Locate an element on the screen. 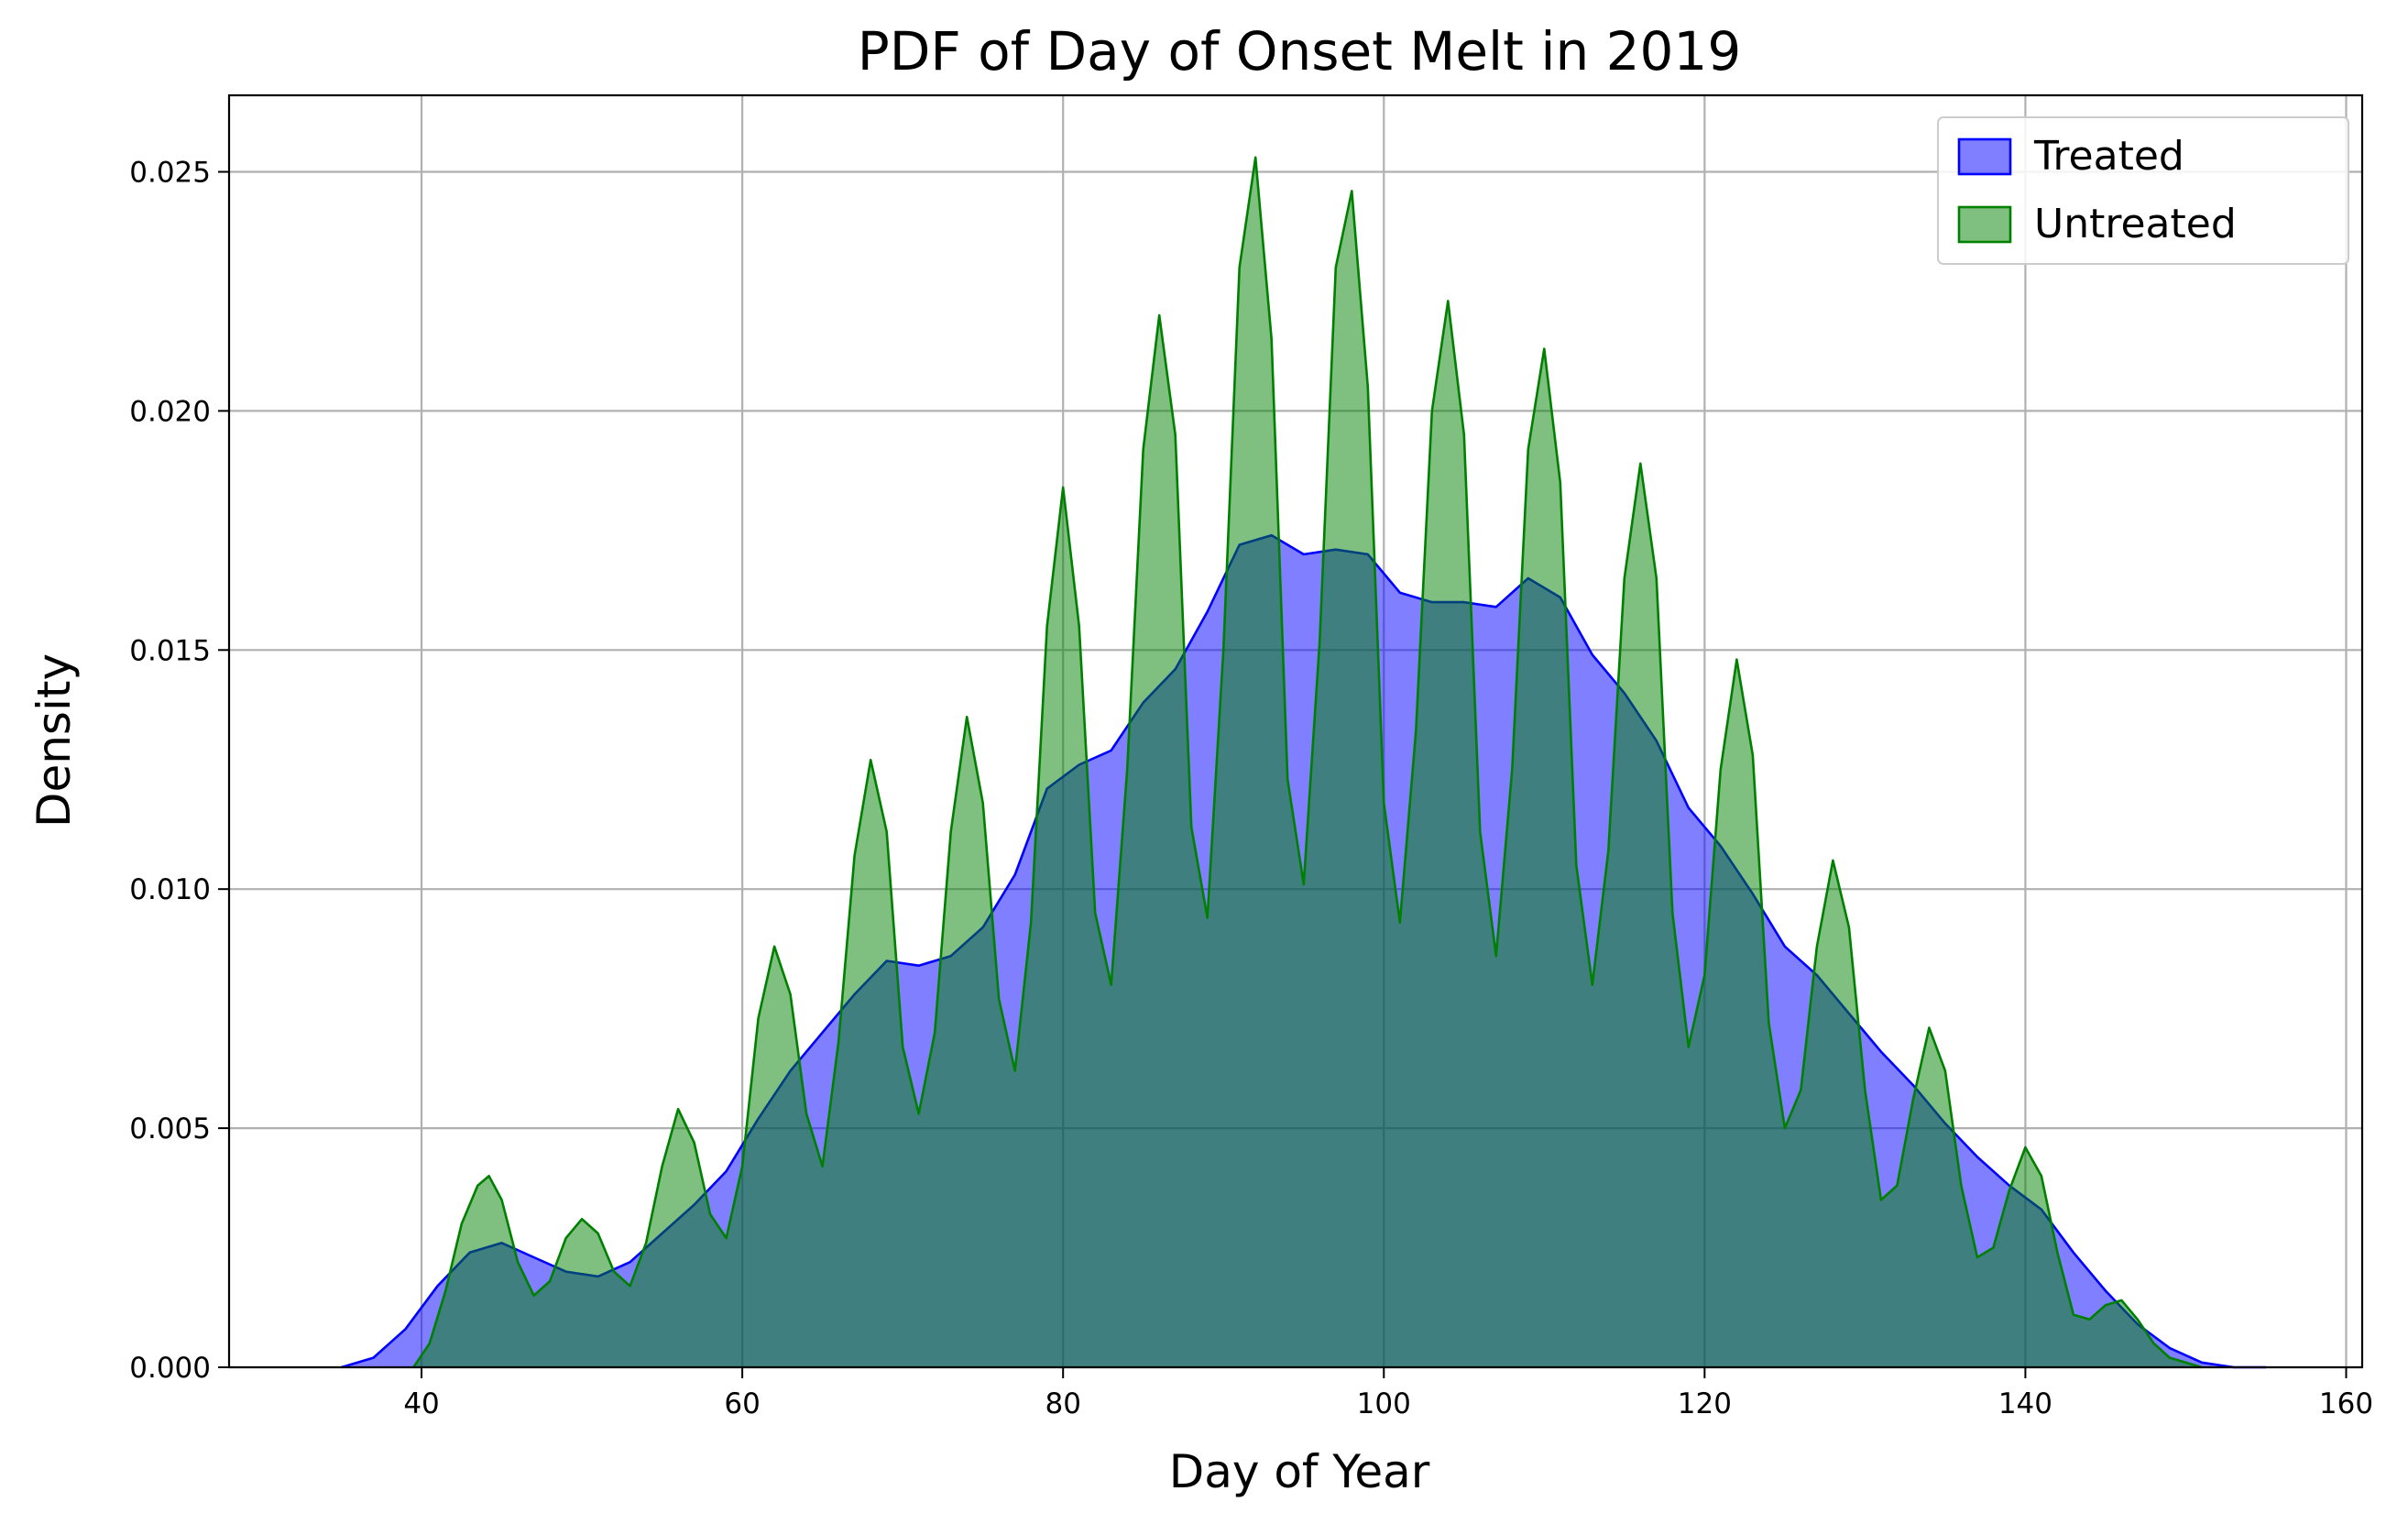  x-axis-title: Day of Year is located at coordinates (1299, 1471).